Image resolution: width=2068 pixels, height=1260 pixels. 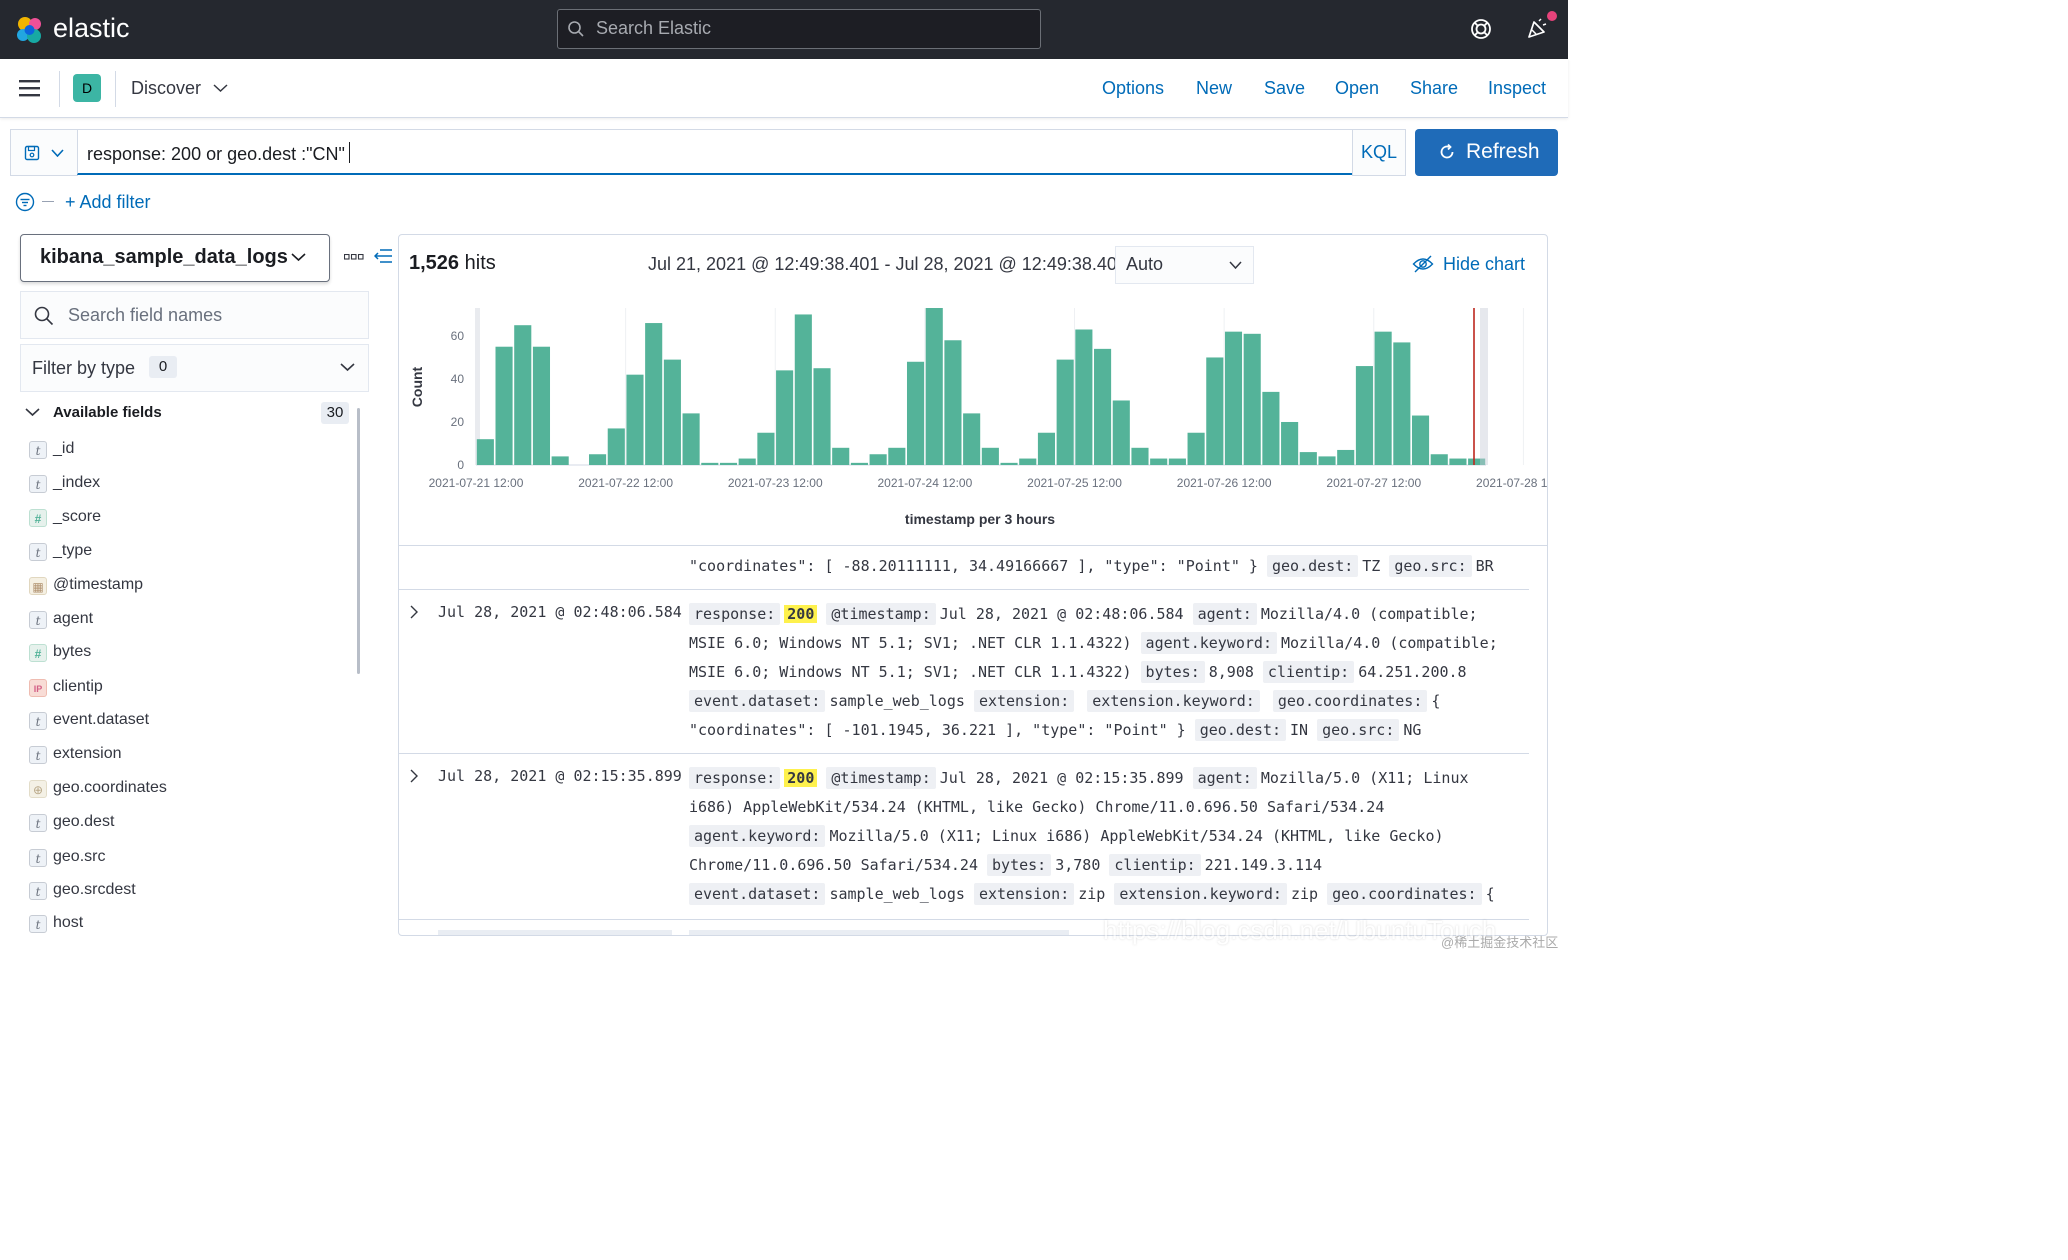 I want to click on refresh-button: Refresh, so click(x=1486, y=152).